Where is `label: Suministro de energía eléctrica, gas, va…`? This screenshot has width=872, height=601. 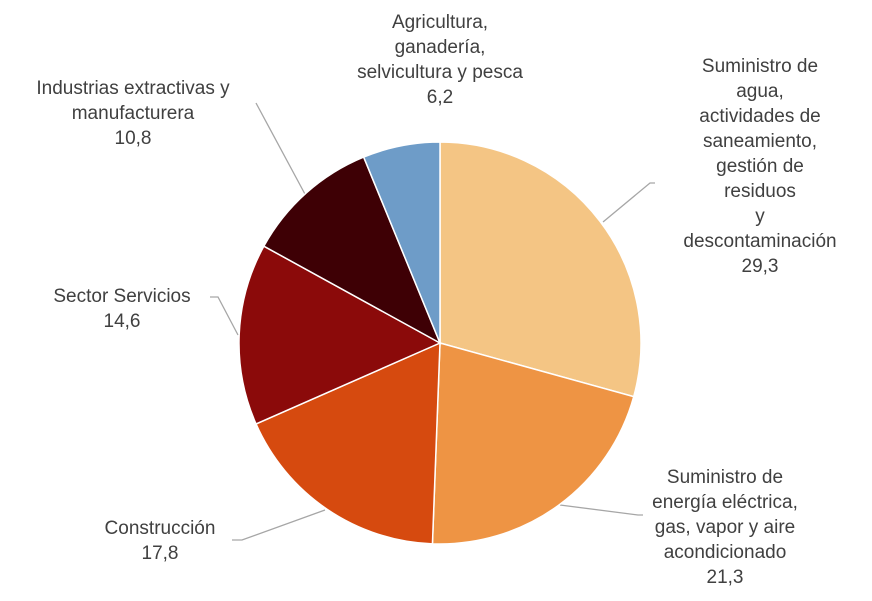 label: Suministro de energía eléctrica, gas, va… is located at coordinates (725, 527).